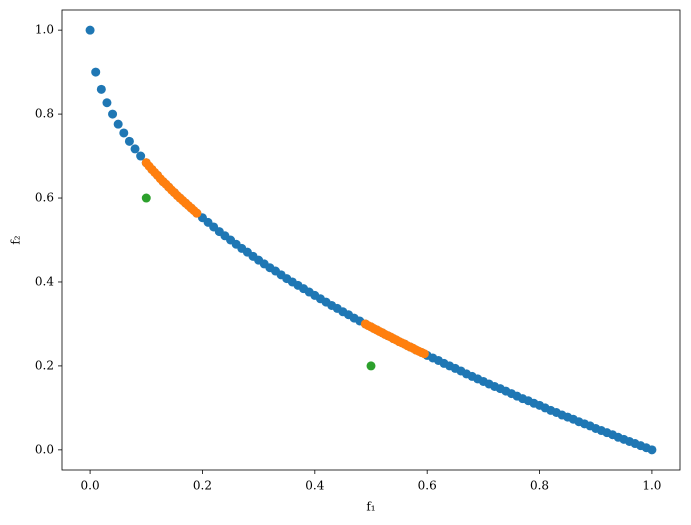 Image resolution: width=691 pixels, height=525 pixels. What do you see at coordinates (90, 486) in the screenshot?
I see `x-tick-label: 0.0` at bounding box center [90, 486].